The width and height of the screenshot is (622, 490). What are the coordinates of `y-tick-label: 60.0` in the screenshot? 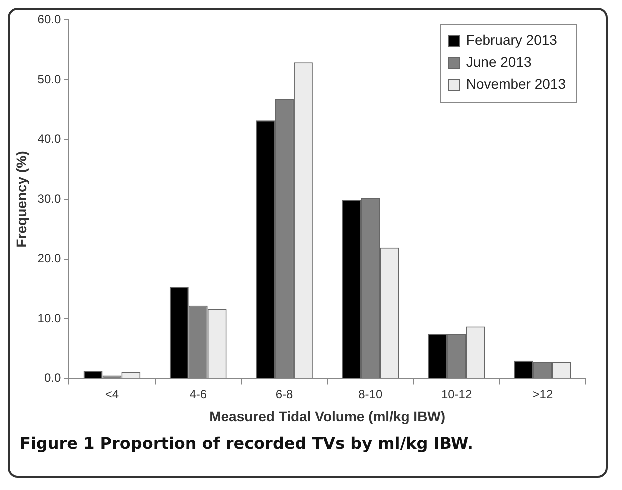 It's located at (50, 19).